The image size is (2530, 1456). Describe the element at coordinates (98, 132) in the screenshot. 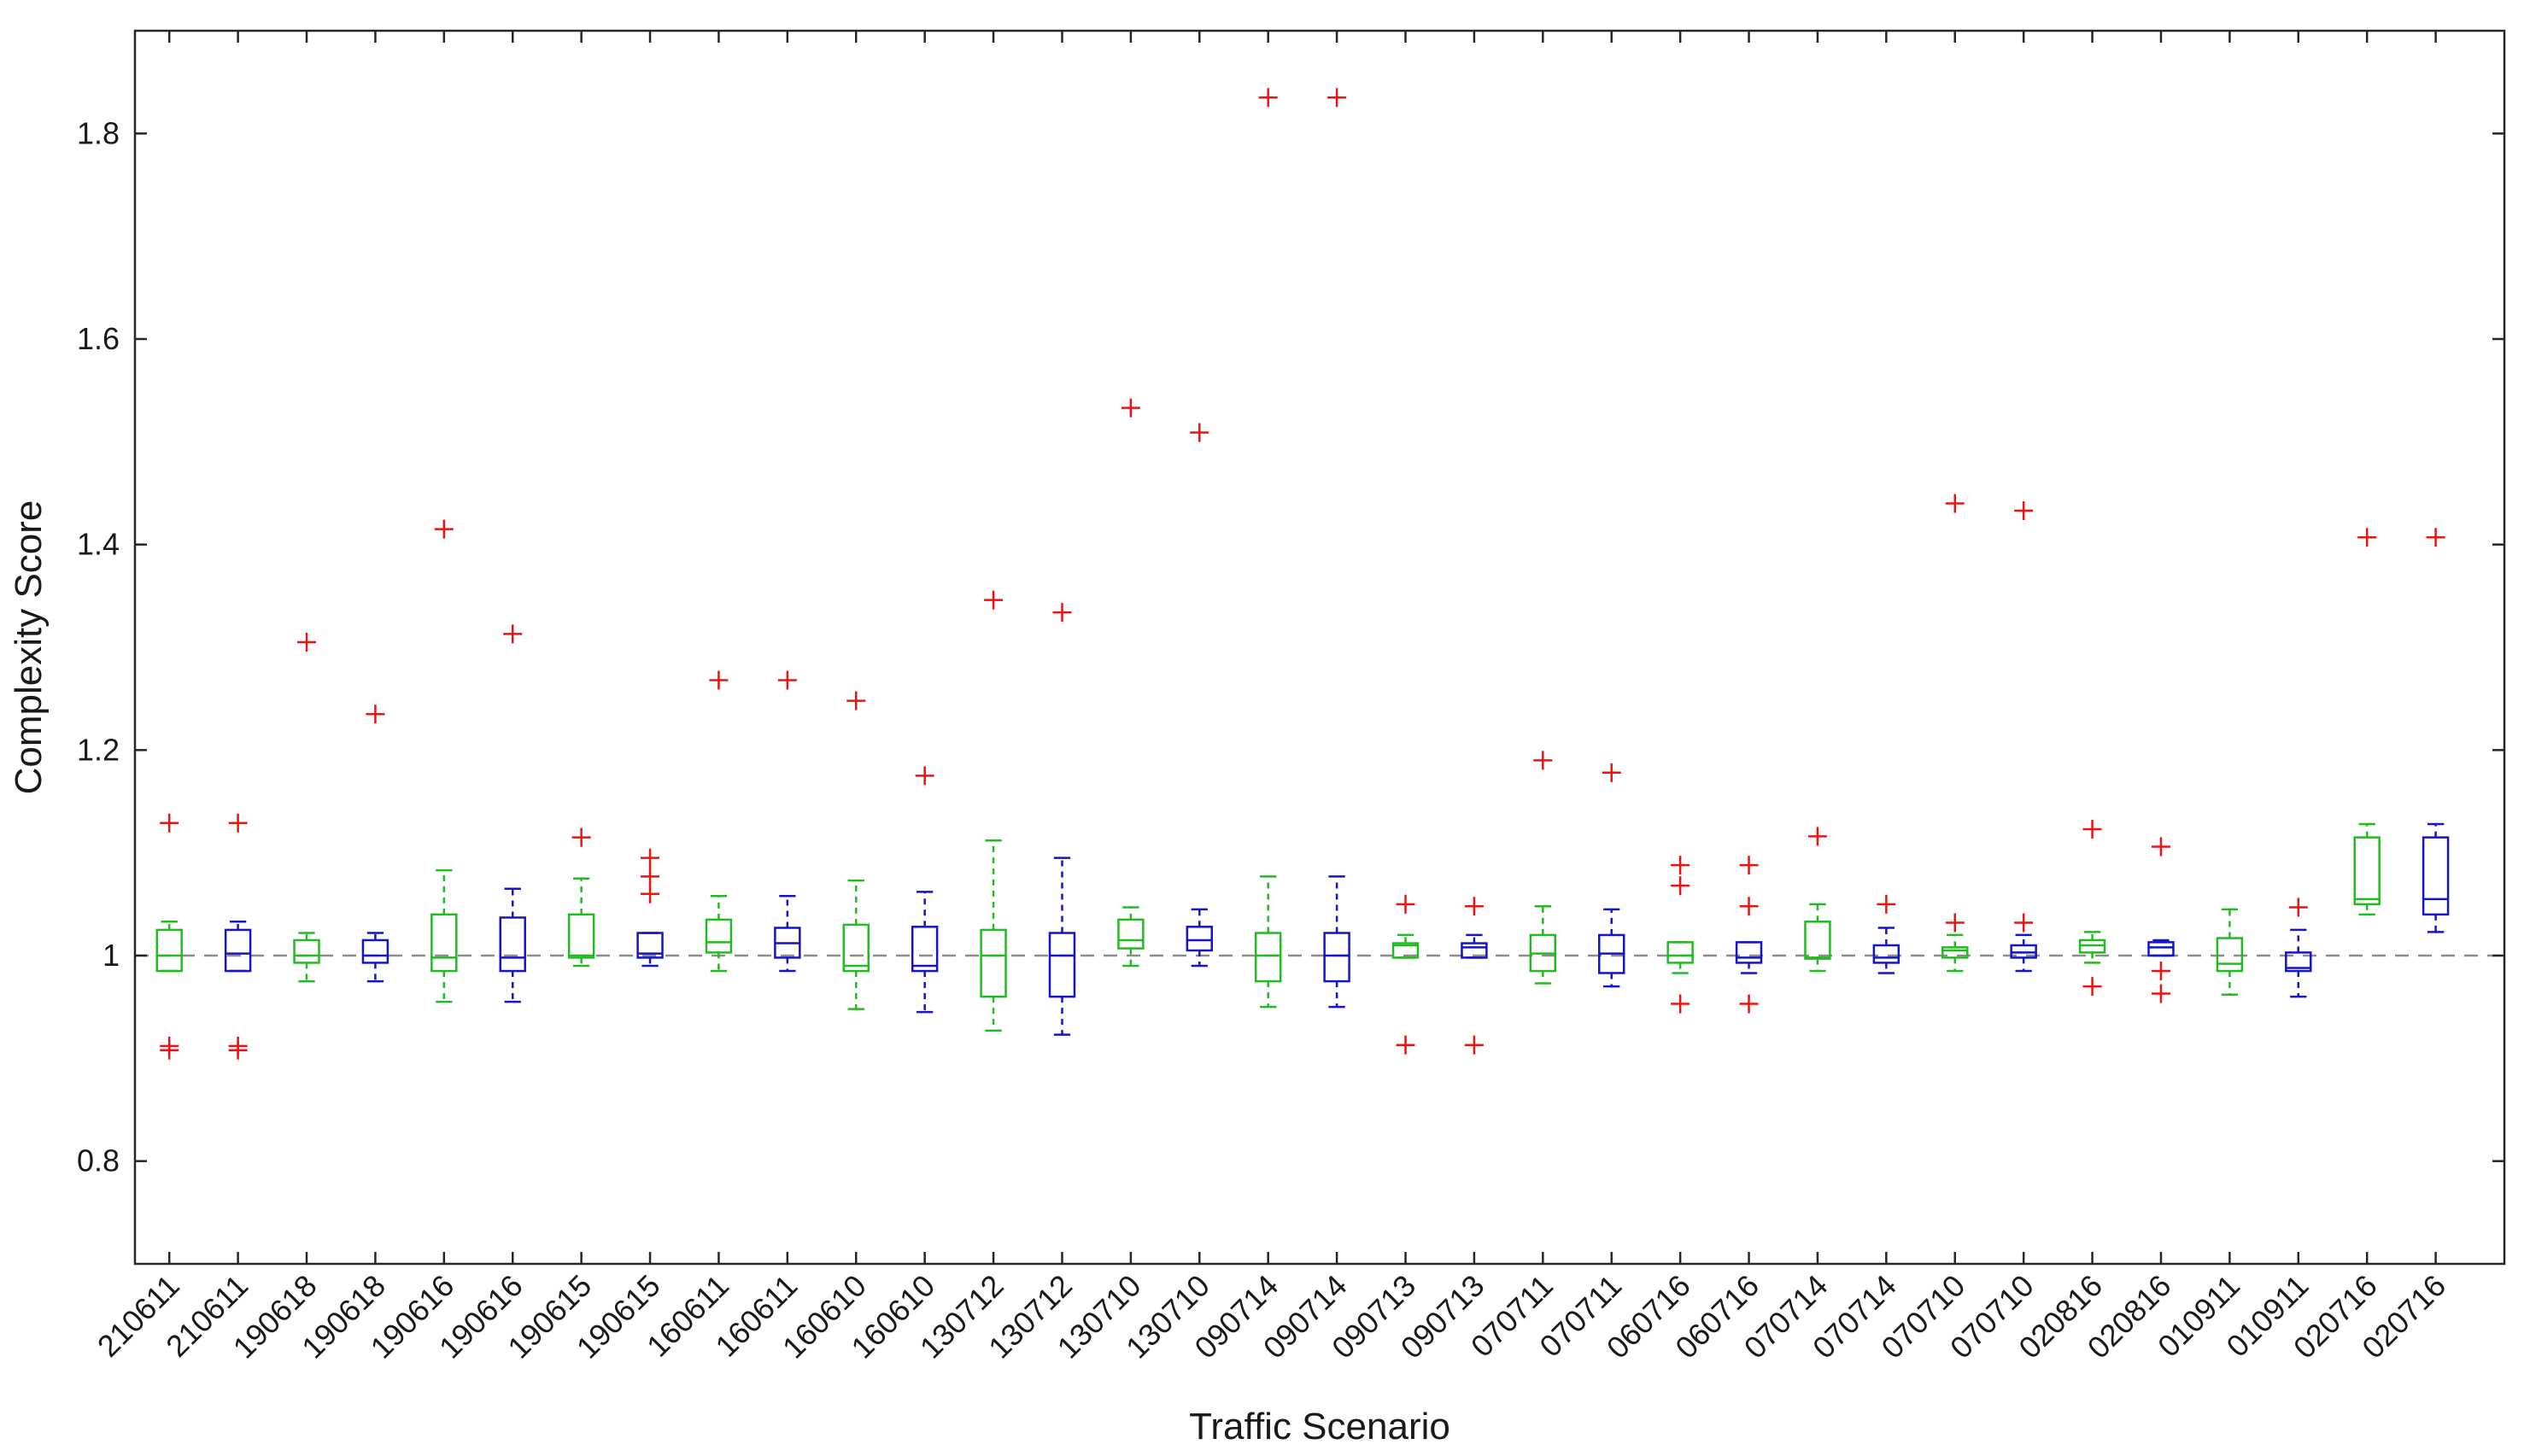

I see `y-tick-label: 1.8` at that location.